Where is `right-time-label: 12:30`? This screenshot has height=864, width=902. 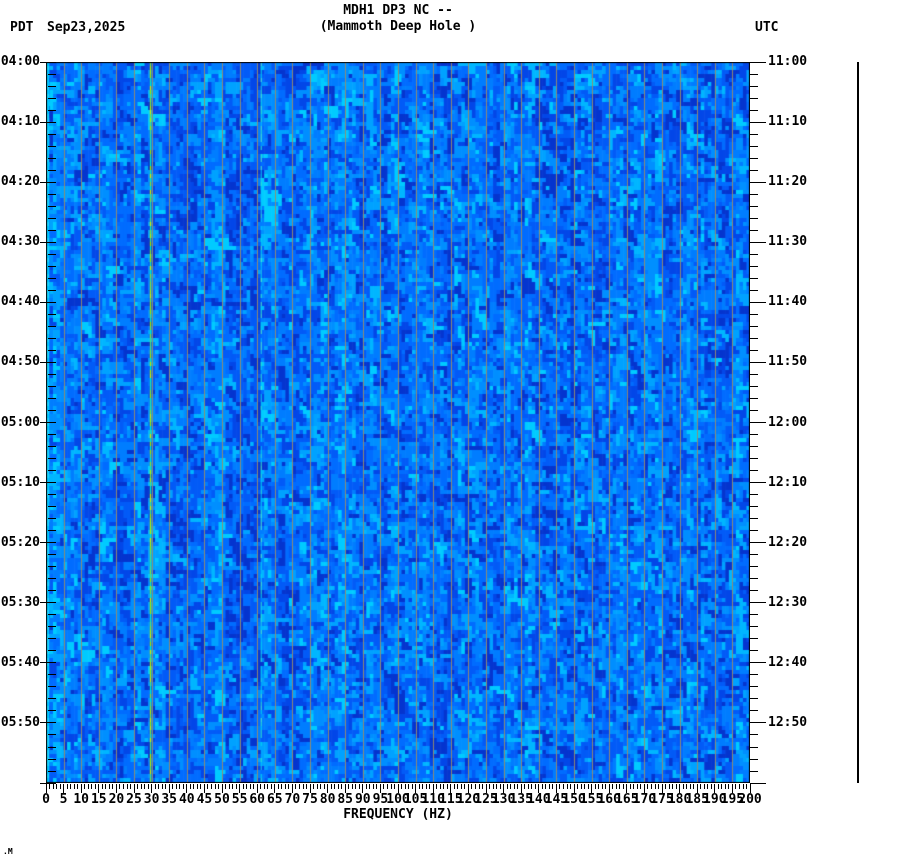 right-time-label: 12:30 is located at coordinates (788, 602).